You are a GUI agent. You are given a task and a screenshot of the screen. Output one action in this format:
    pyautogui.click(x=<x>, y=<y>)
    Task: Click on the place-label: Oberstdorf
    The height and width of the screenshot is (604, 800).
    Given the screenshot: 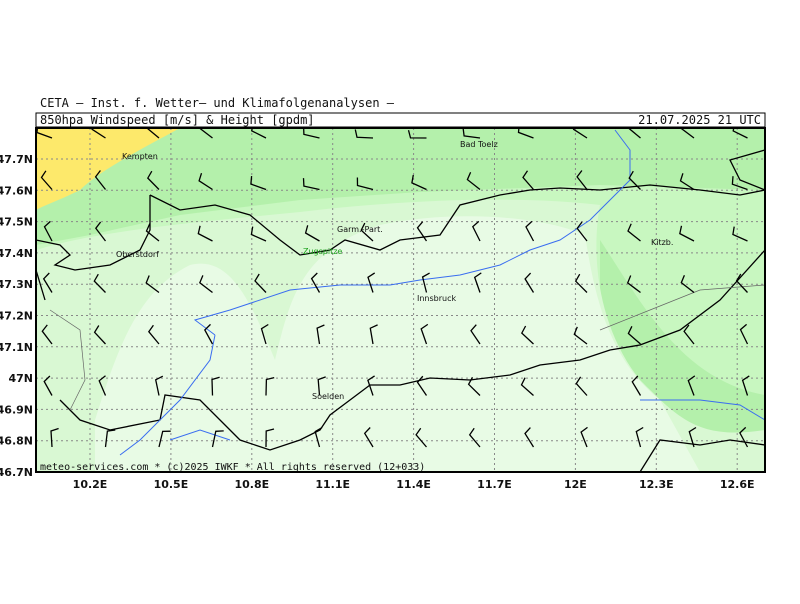 What is the action you would take?
    pyautogui.click(x=137, y=254)
    